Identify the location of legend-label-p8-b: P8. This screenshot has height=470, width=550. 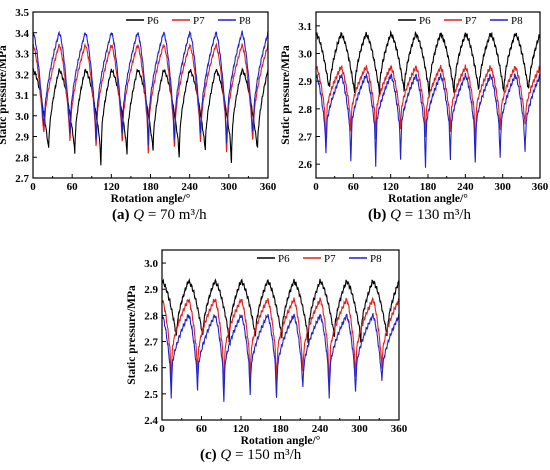
(517, 21).